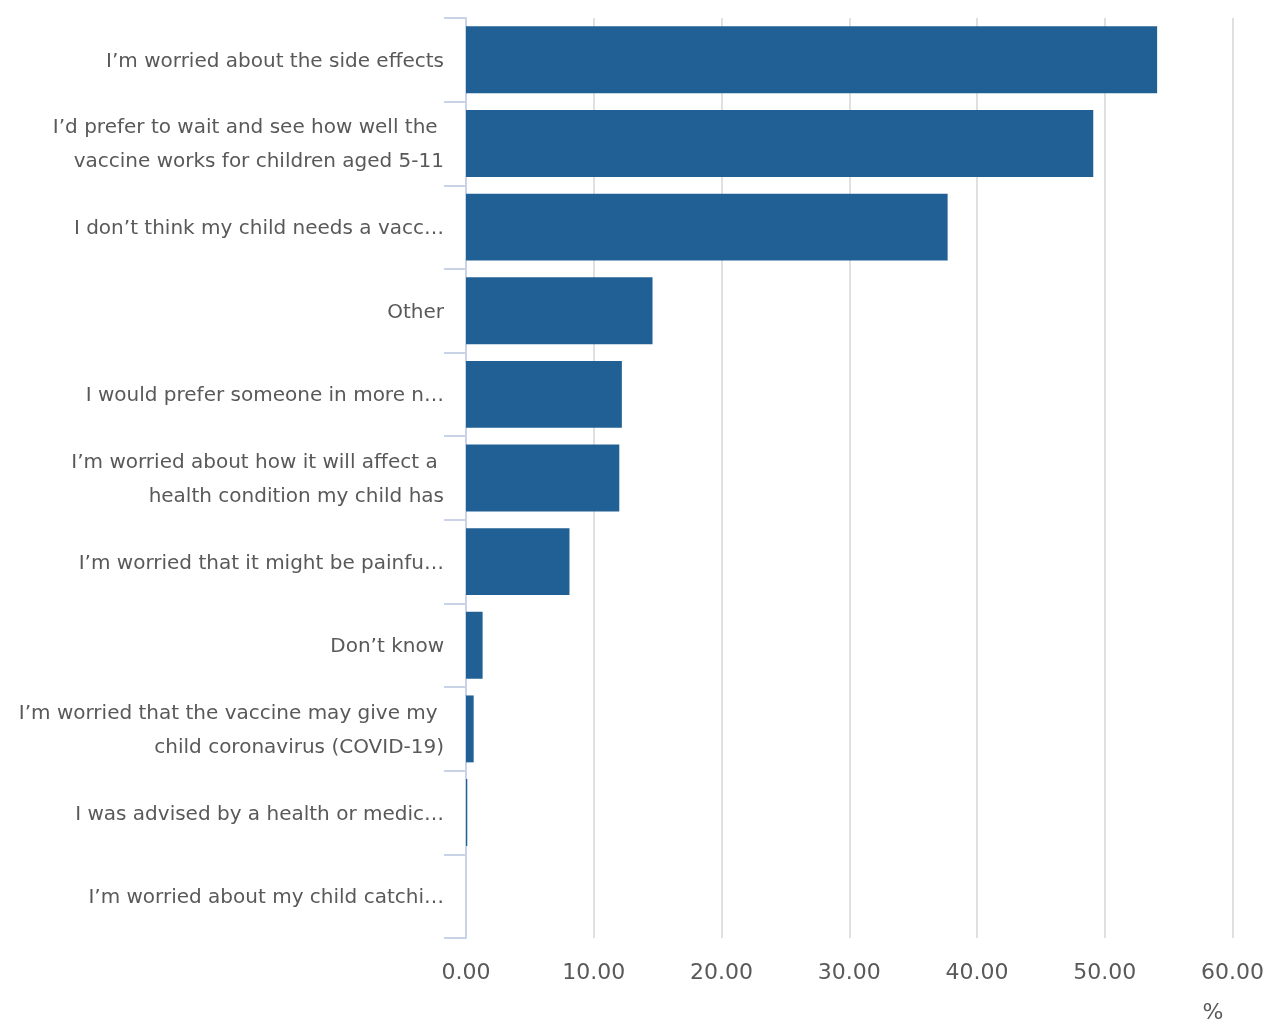 The height and width of the screenshot is (1028, 1267). Describe the element at coordinates (977, 971) in the screenshot. I see `x-tick-label: 40.00` at that location.